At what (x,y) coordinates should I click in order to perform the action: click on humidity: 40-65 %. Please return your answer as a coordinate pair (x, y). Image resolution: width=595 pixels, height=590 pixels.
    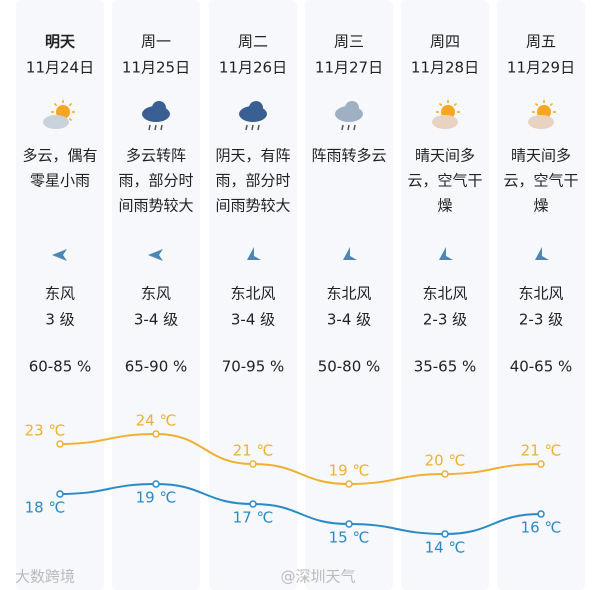
    Looking at the image, I should click on (541, 367).